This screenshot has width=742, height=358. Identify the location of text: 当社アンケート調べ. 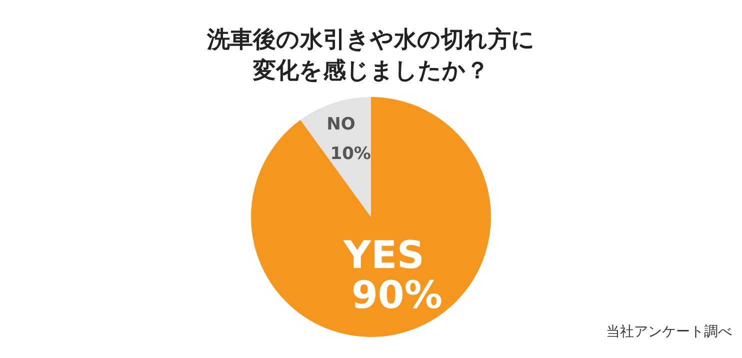
(669, 332).